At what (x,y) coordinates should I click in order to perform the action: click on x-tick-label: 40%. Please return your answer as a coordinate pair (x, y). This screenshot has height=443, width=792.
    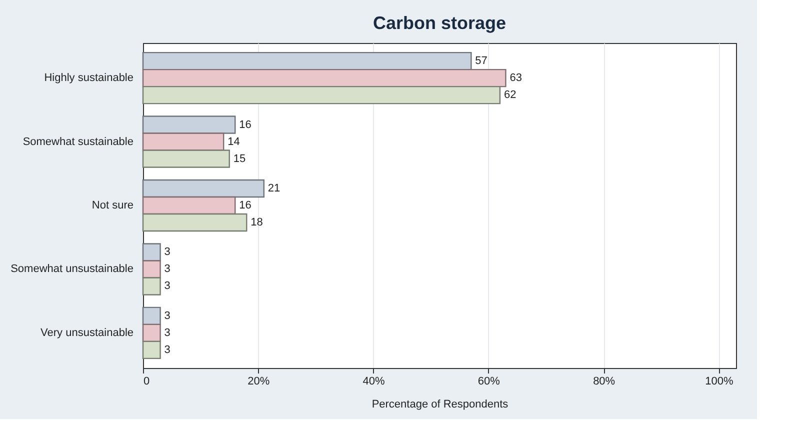
    Looking at the image, I should click on (374, 382).